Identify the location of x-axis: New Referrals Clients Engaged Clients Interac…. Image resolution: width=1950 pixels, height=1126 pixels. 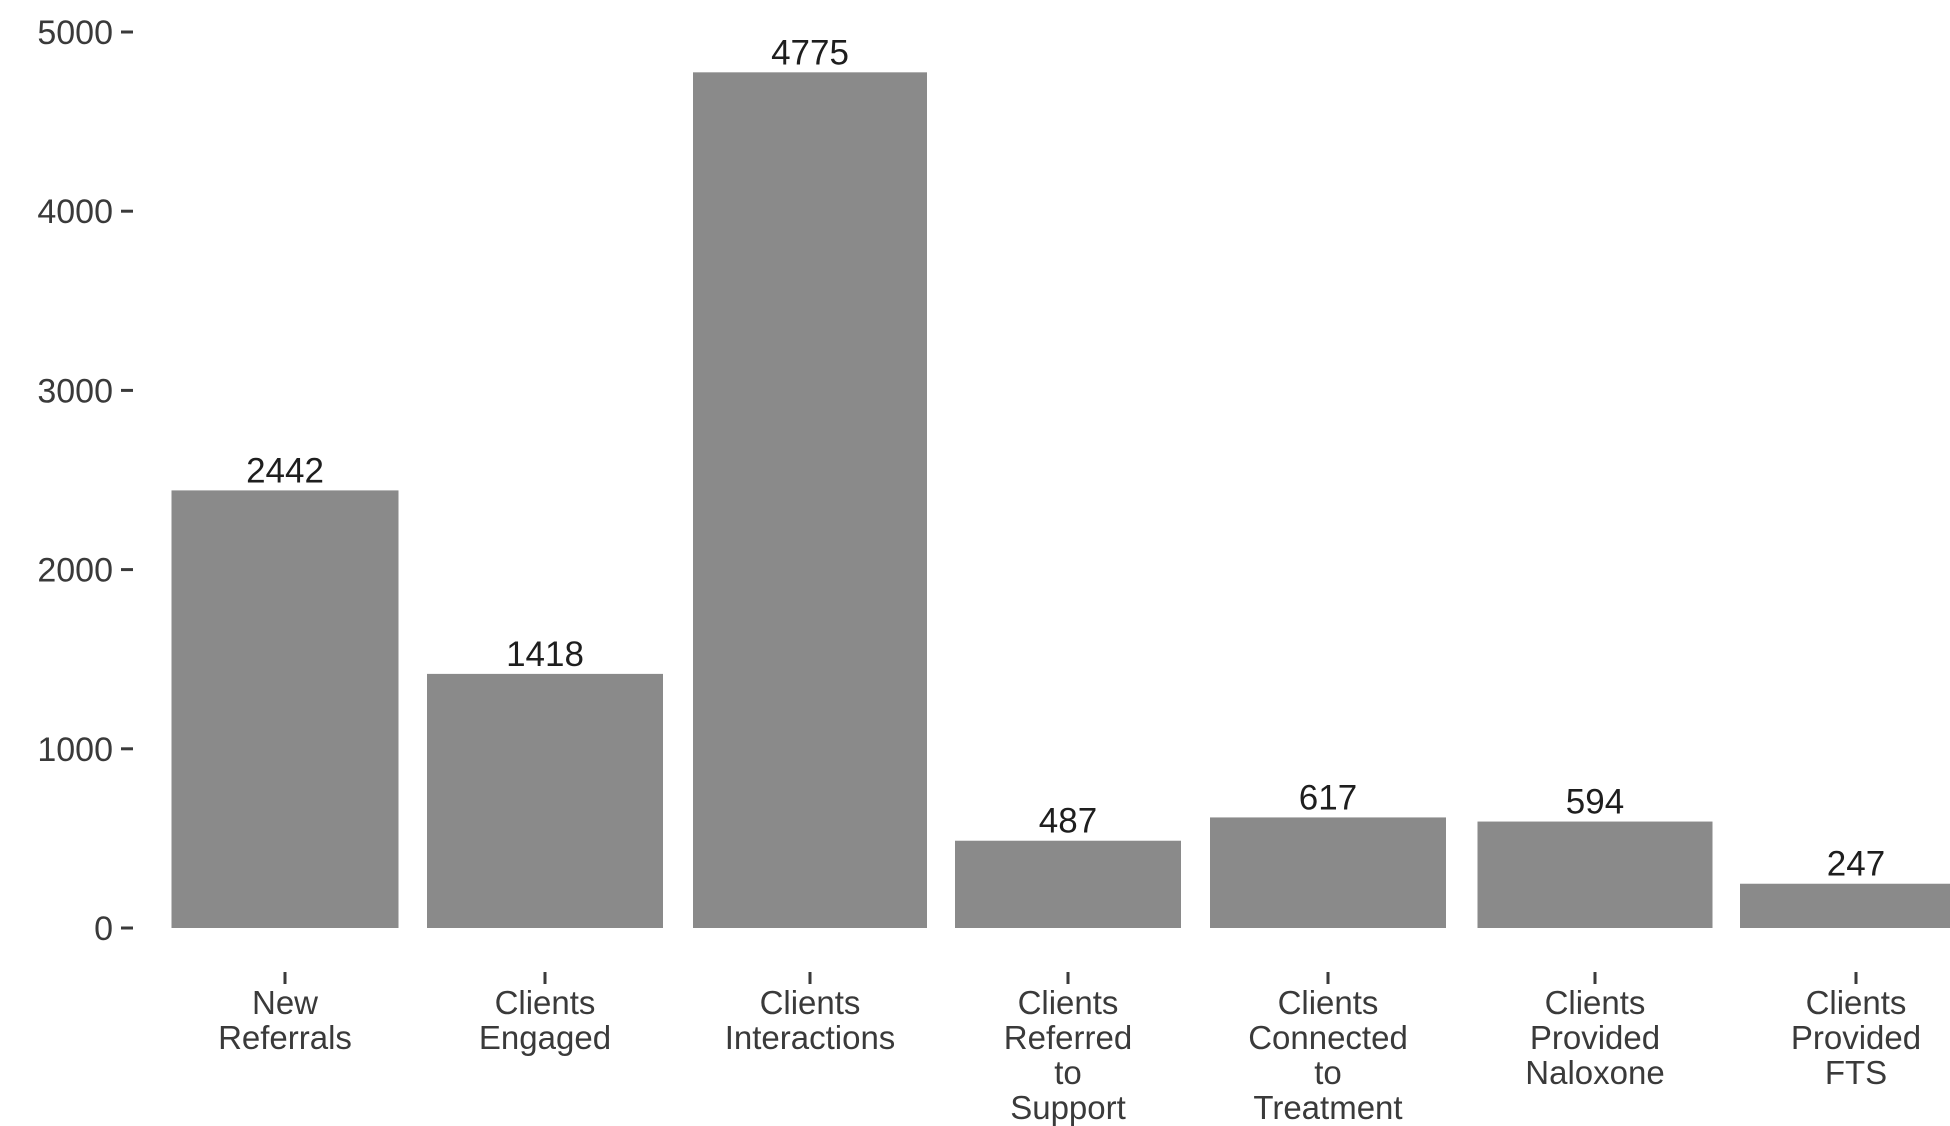
(1069, 1049).